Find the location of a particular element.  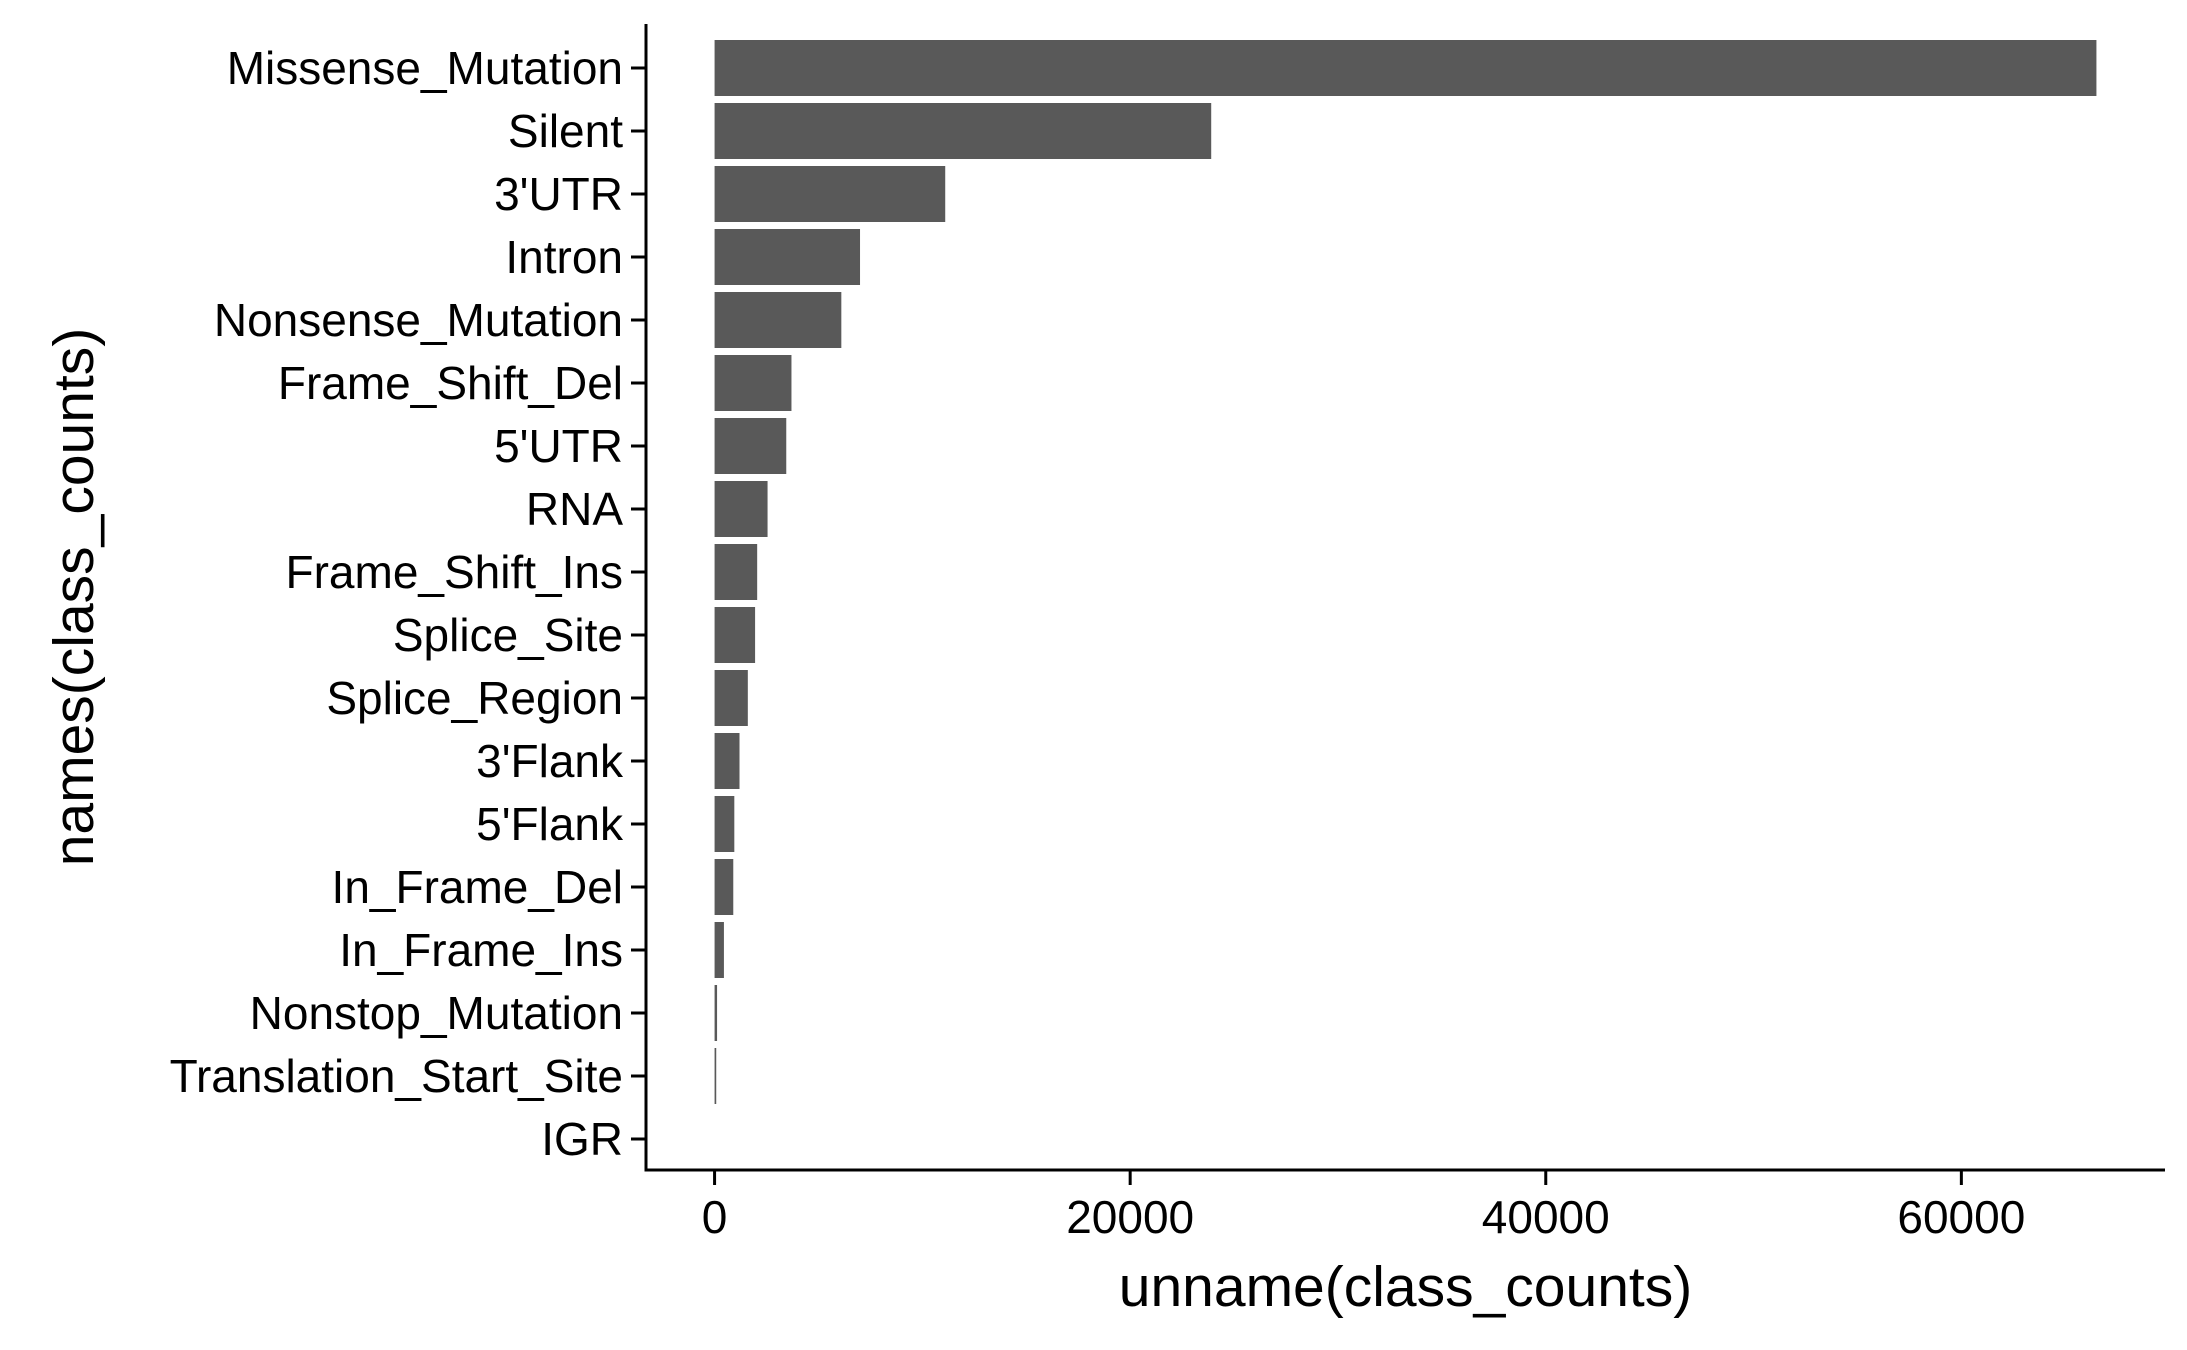

y-tick-label: Splice_Region is located at coordinates (474, 698).